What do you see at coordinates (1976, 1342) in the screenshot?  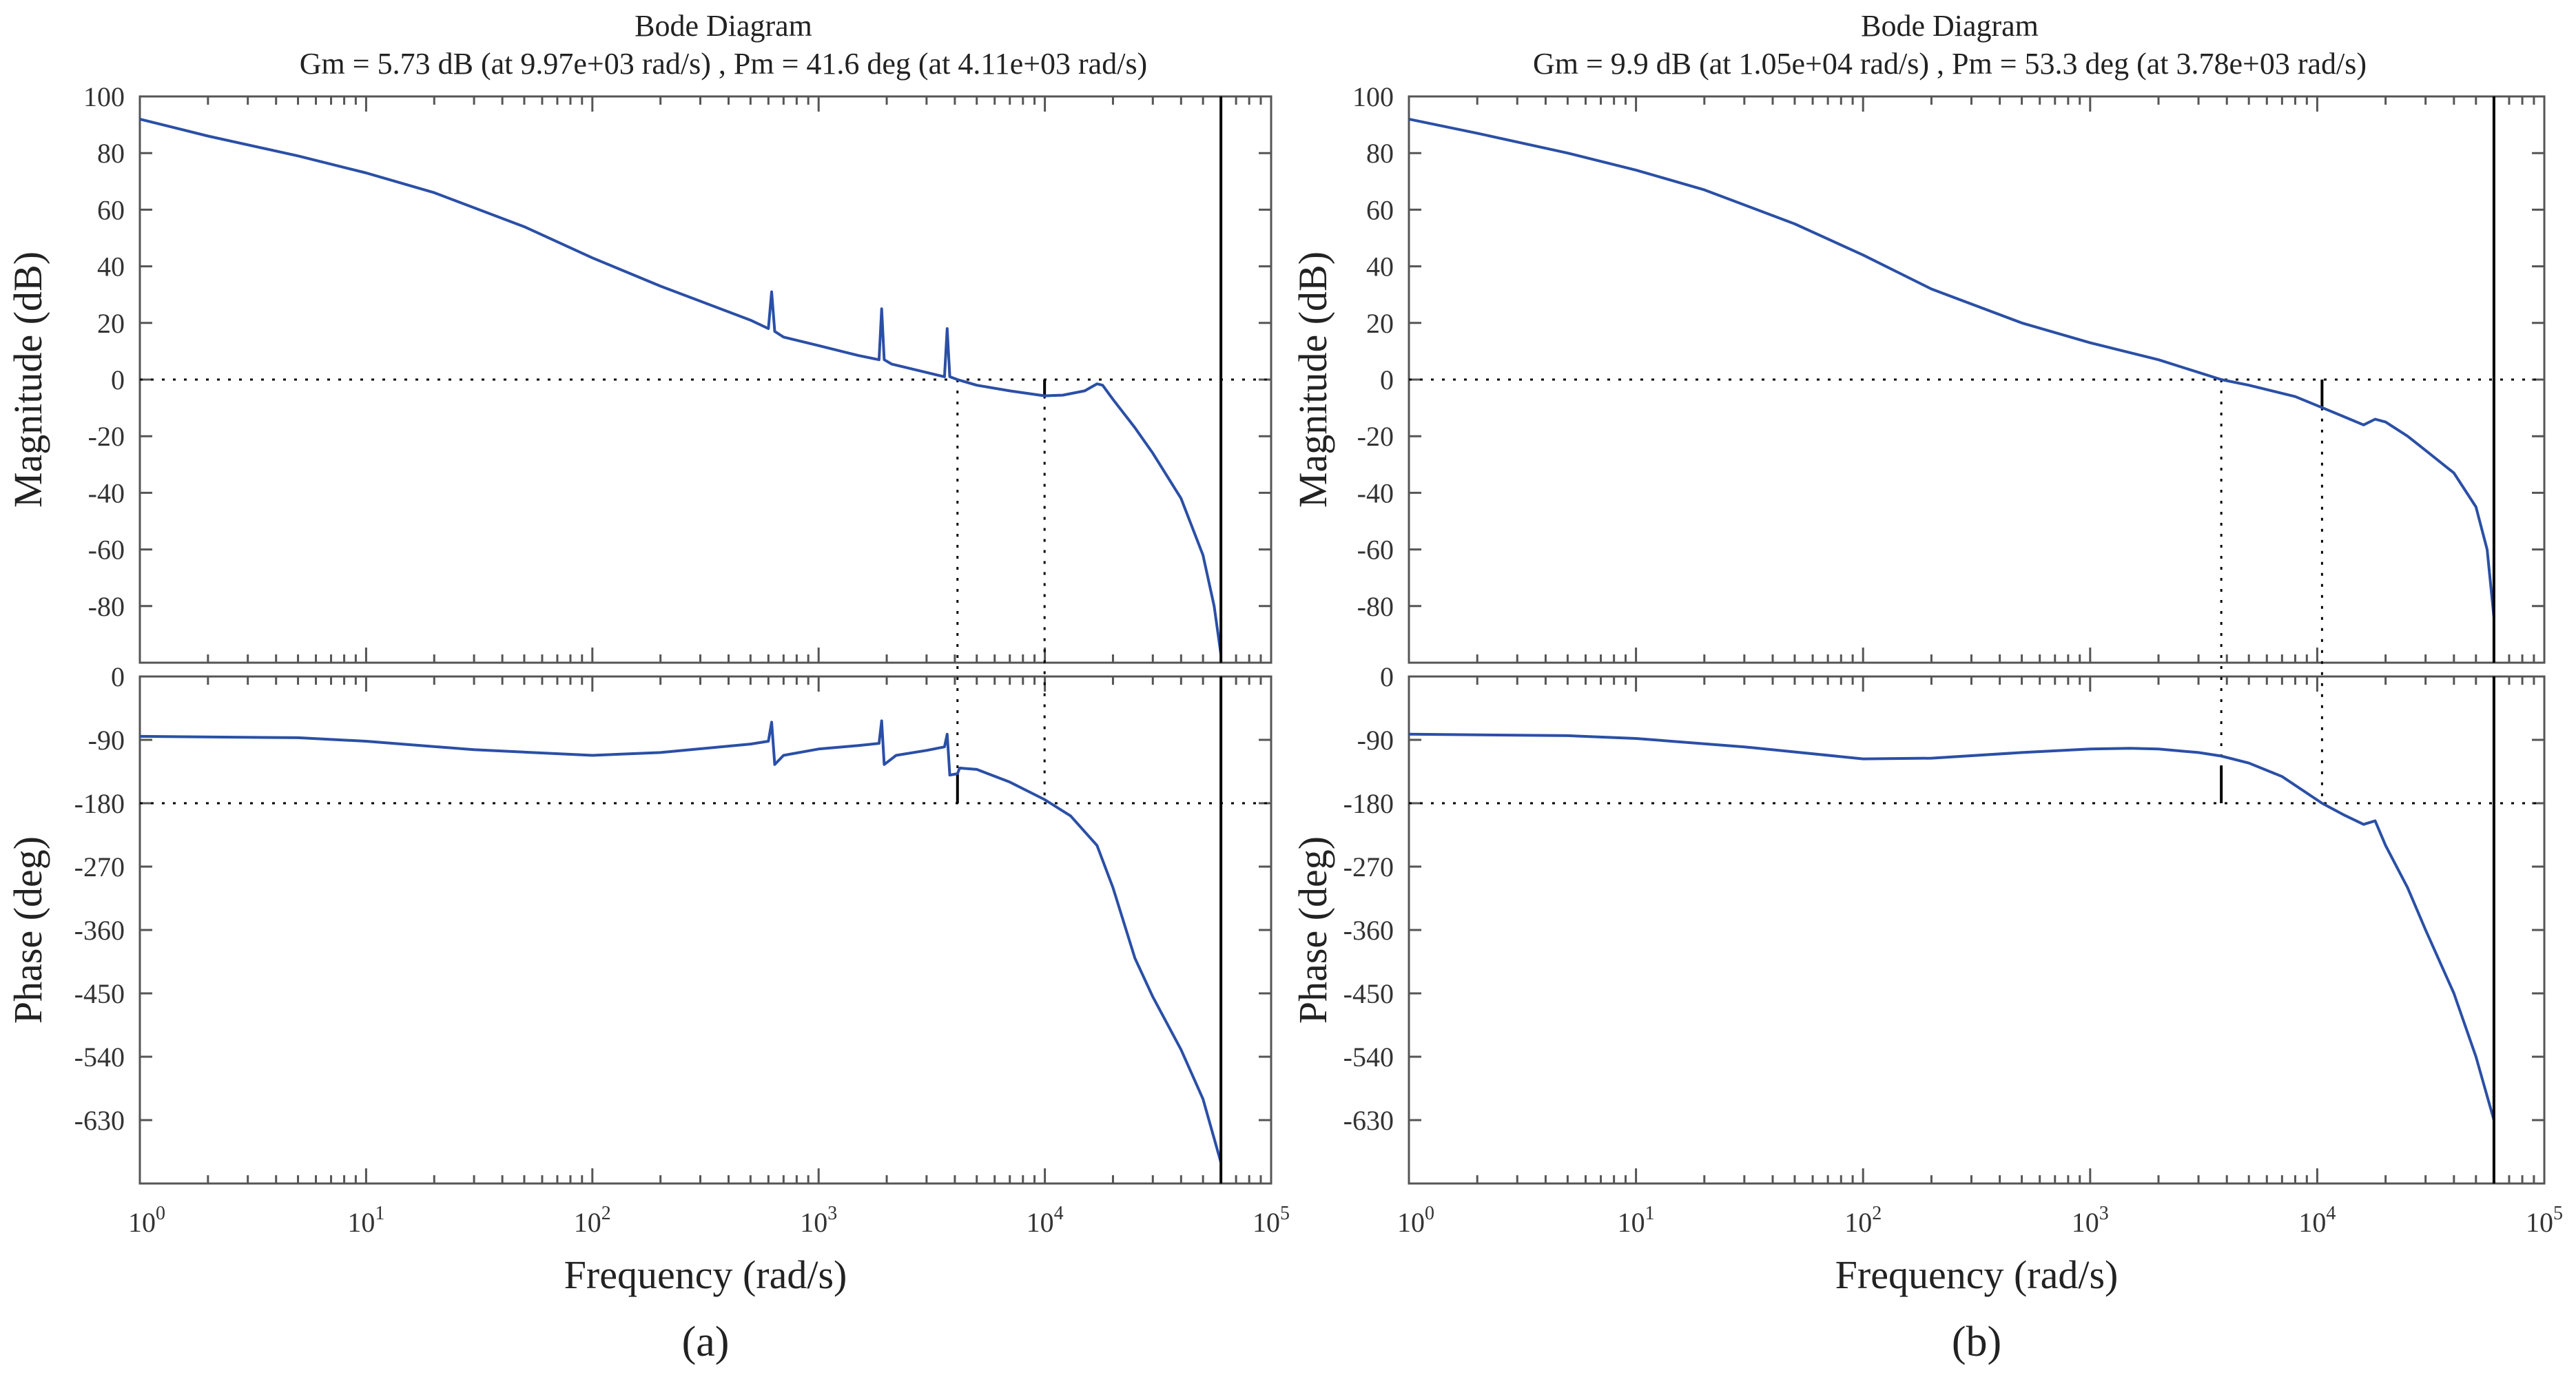 I see `panel-label: (b)` at bounding box center [1976, 1342].